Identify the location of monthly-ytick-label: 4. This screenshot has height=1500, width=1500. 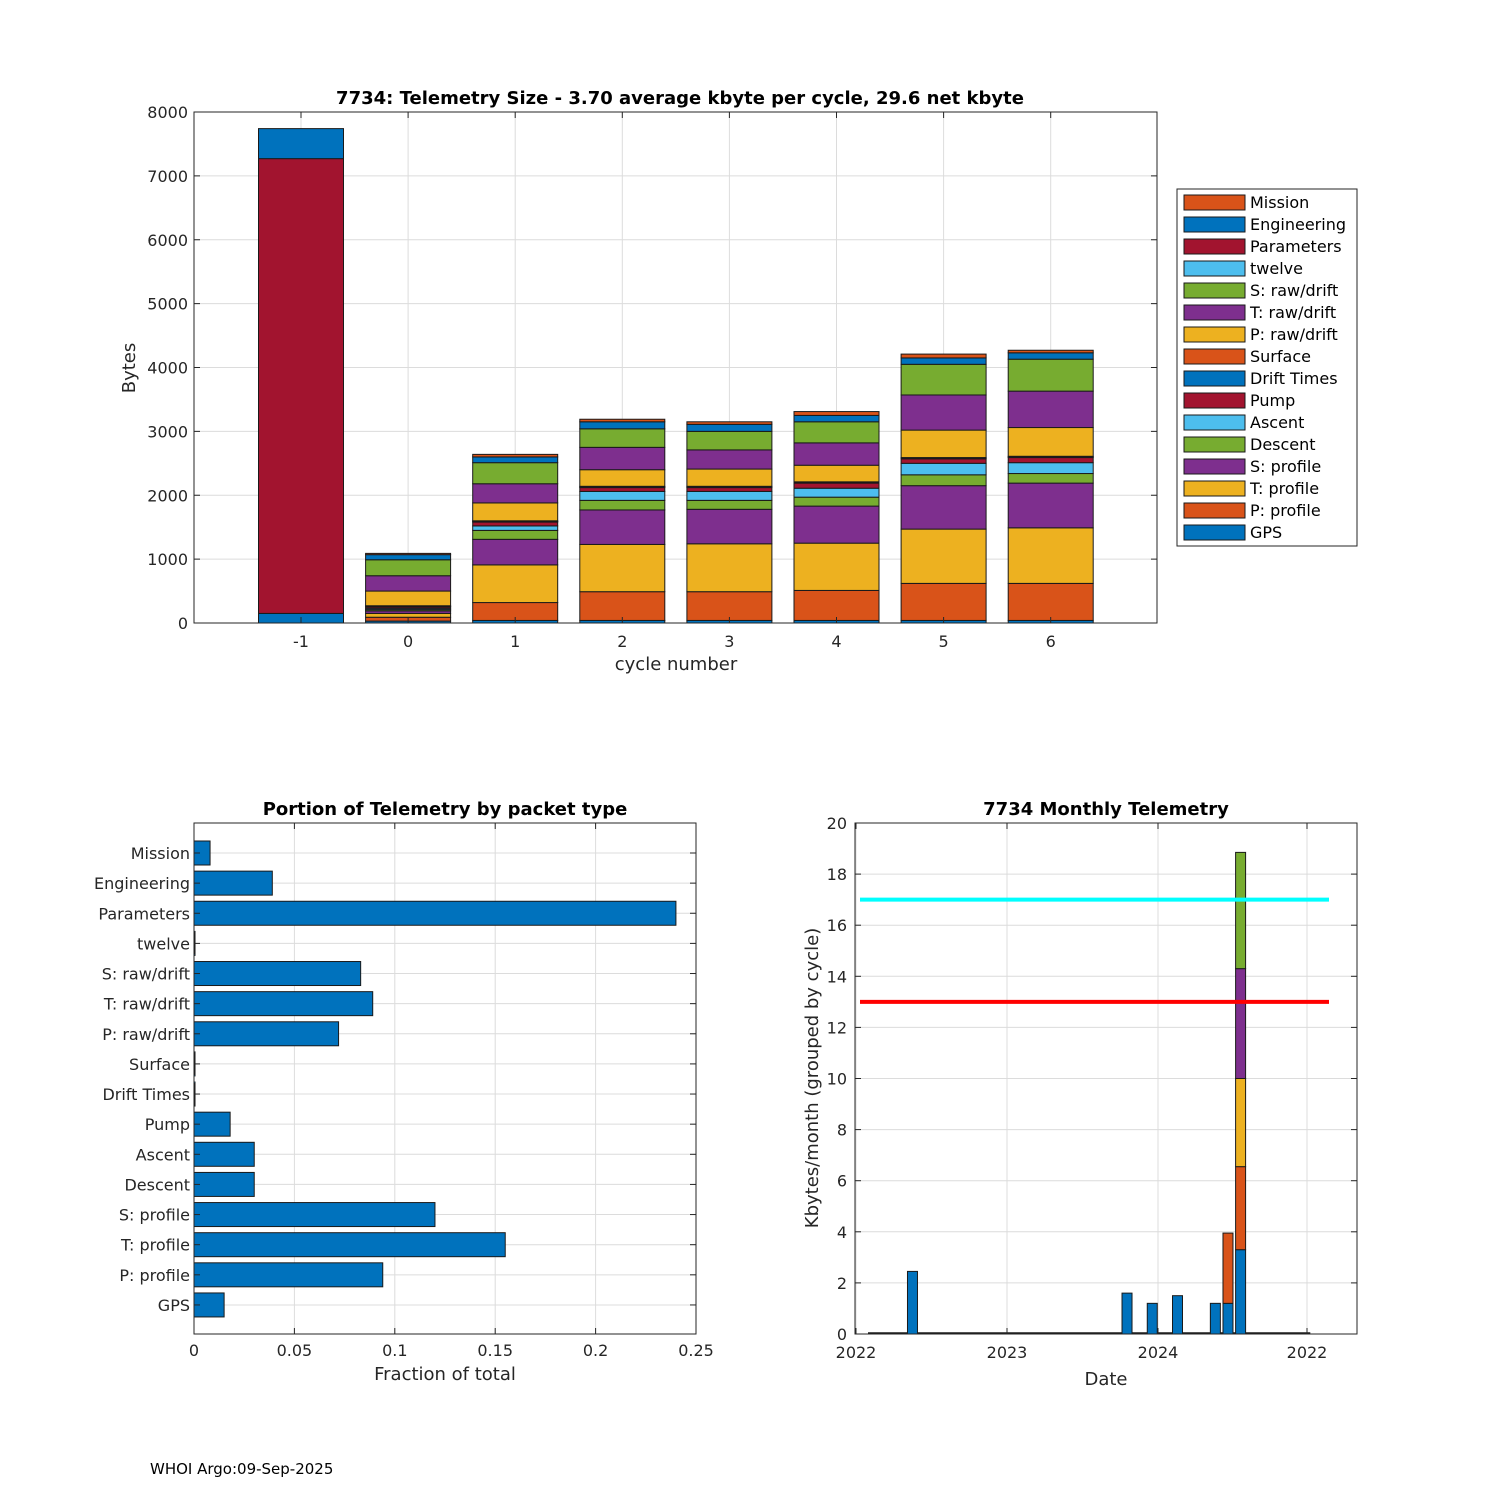
(842, 1232).